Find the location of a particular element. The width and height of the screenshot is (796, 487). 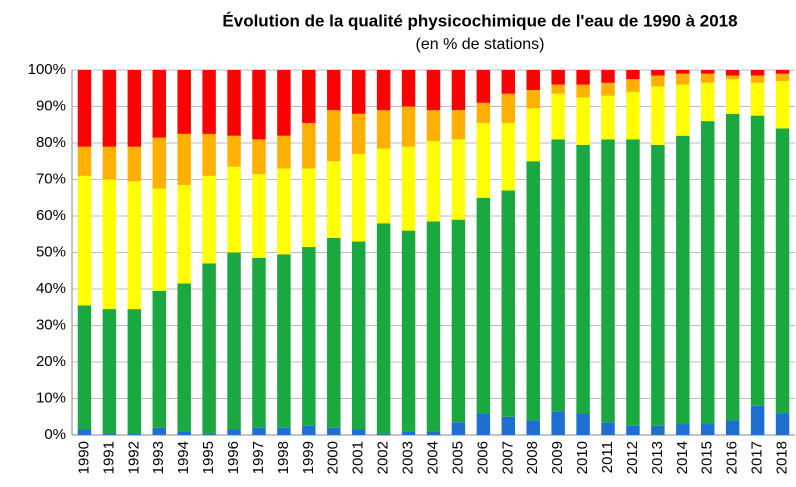

x-tick-label: 2013 is located at coordinates (657, 457).